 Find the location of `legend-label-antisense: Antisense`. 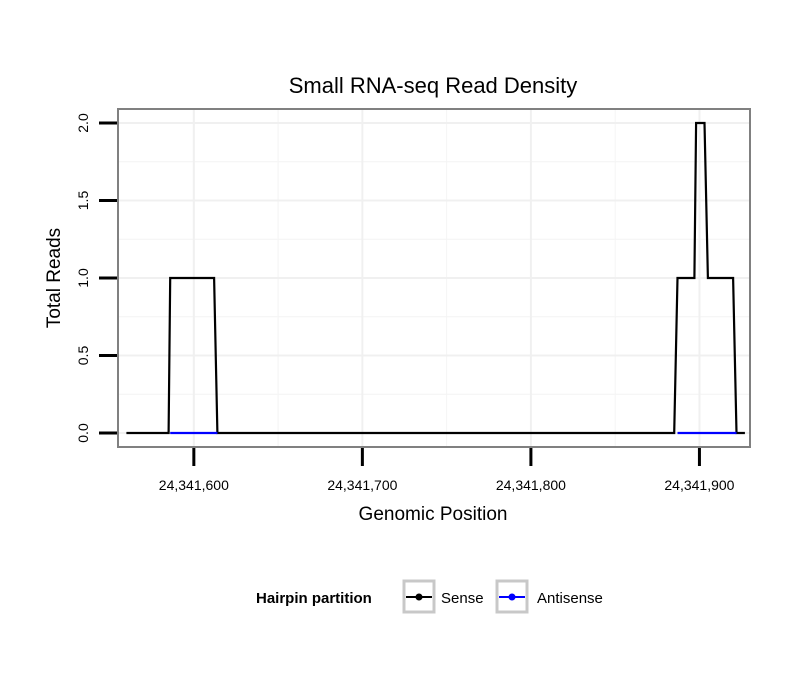

legend-label-antisense: Antisense is located at coordinates (570, 598).